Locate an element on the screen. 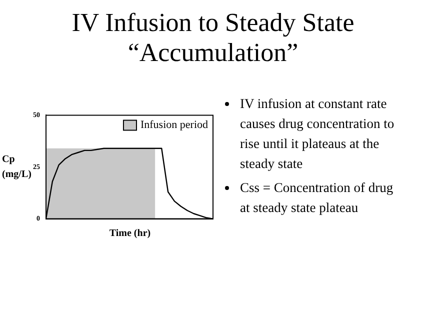 The height and width of the screenshot is (320, 426). x-axis-title: Time (hr) is located at coordinates (130, 233).